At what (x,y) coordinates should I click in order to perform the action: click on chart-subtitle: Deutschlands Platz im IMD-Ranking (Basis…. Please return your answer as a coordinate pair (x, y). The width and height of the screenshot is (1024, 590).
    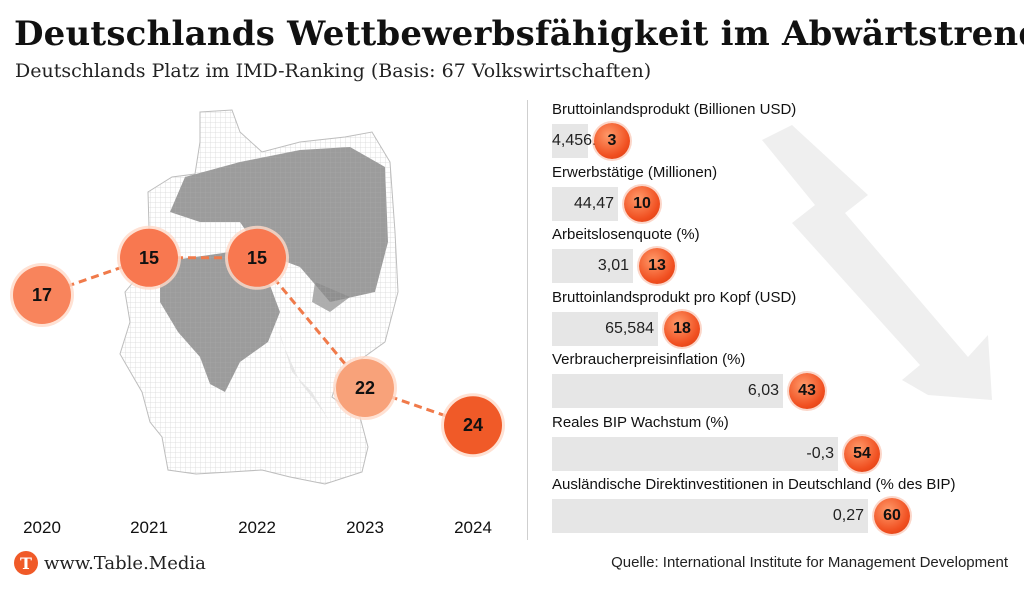
    Looking at the image, I should click on (333, 71).